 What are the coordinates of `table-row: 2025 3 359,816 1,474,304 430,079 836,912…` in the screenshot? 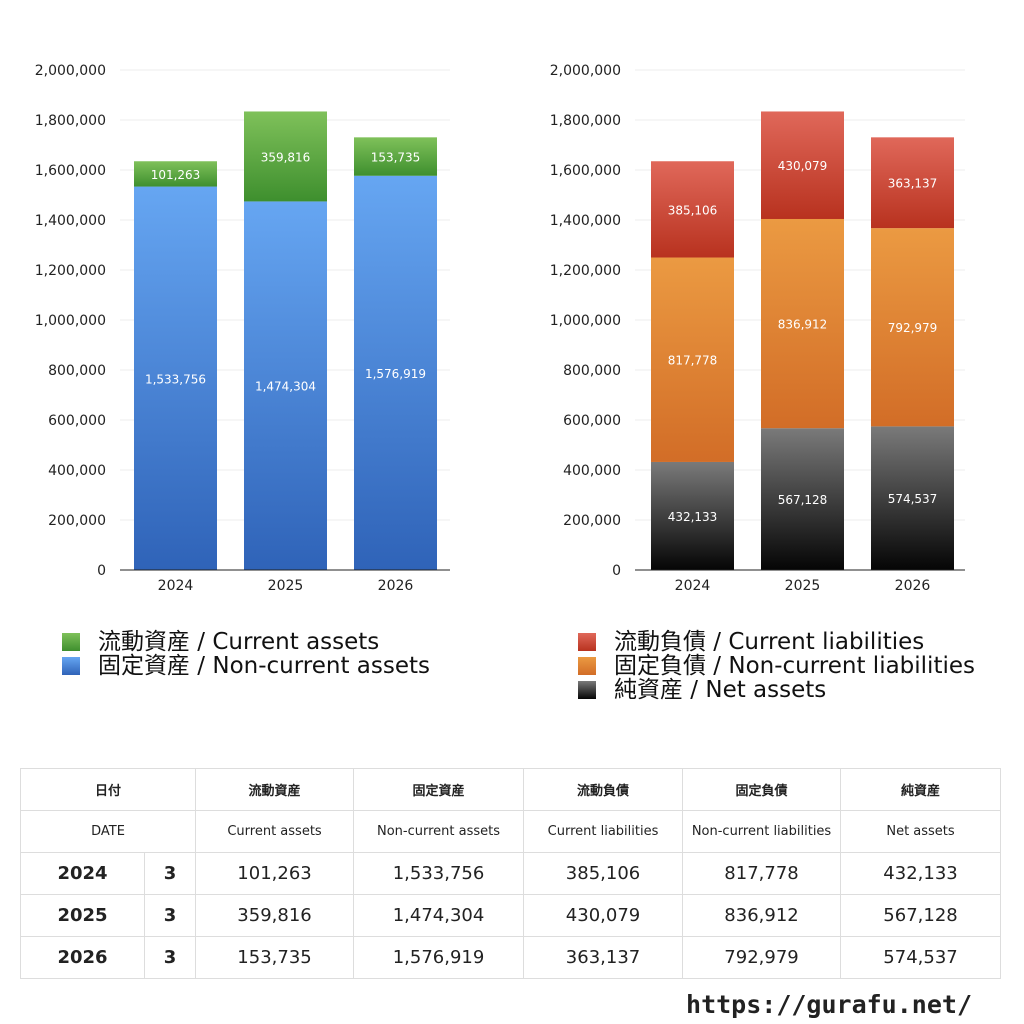 It's located at (511, 915).